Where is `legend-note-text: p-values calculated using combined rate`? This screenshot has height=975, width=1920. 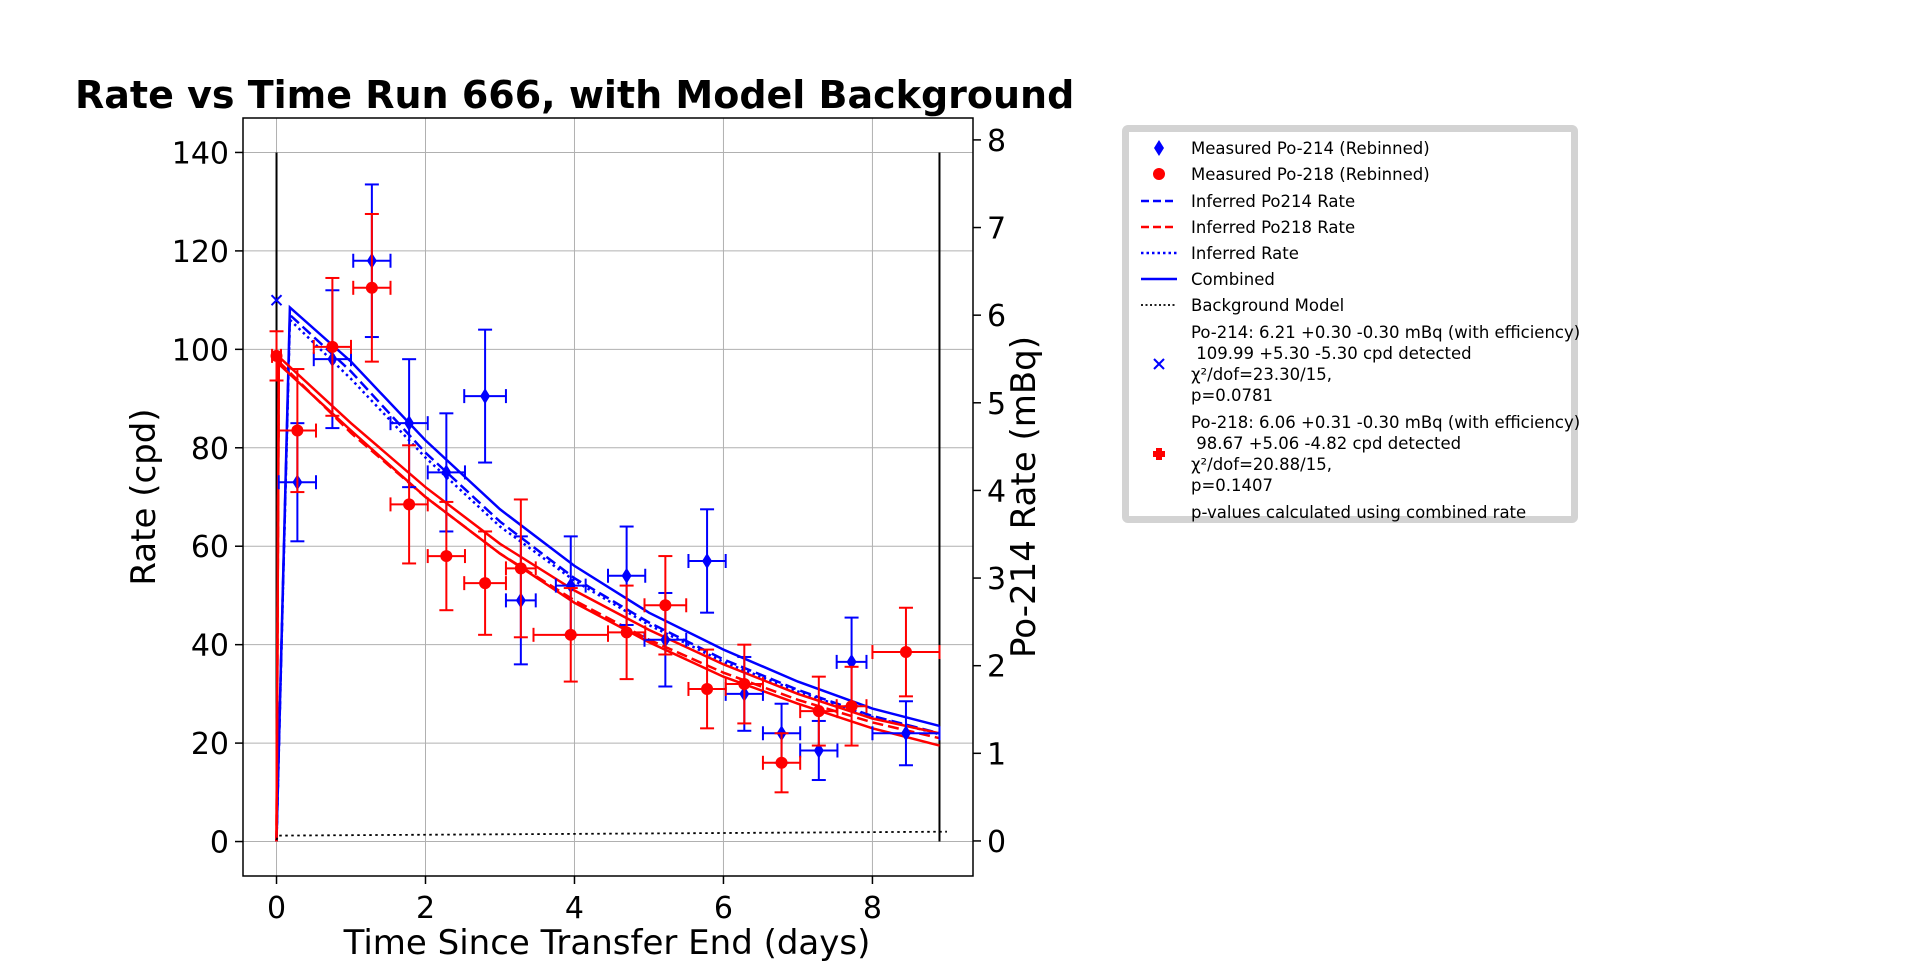
legend-note-text: p-values calculated using combined rate is located at coordinates (1358, 512).